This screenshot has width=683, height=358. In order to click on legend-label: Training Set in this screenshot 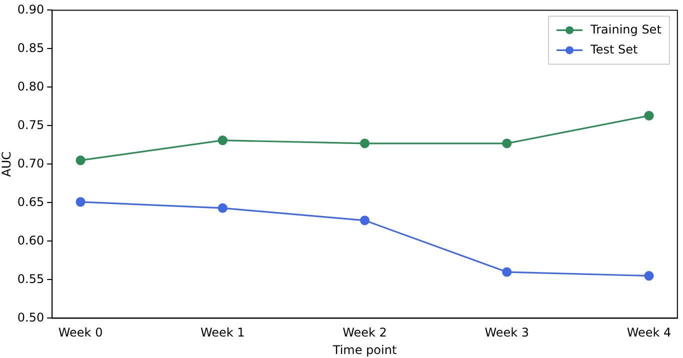, I will do `click(626, 29)`.